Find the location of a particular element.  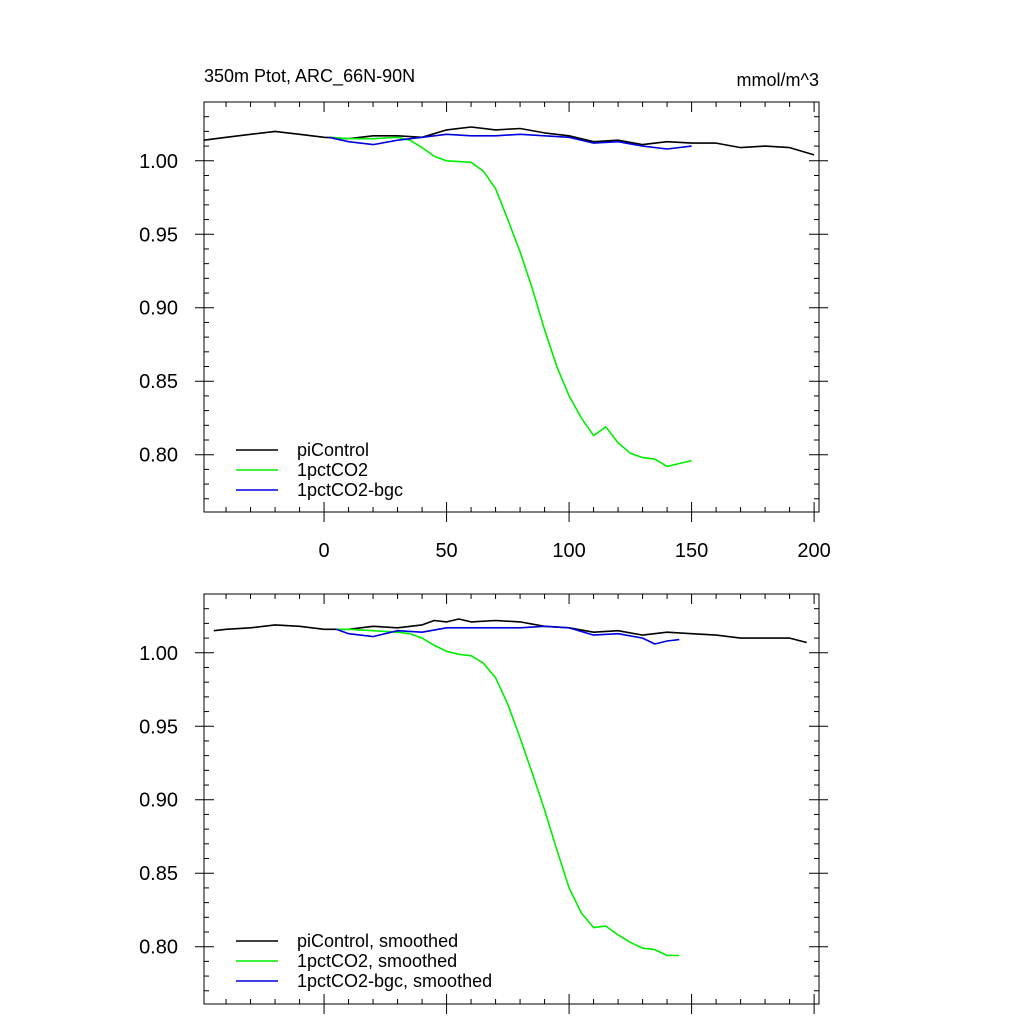

units-label: mmol/m^3 is located at coordinates (778, 80).